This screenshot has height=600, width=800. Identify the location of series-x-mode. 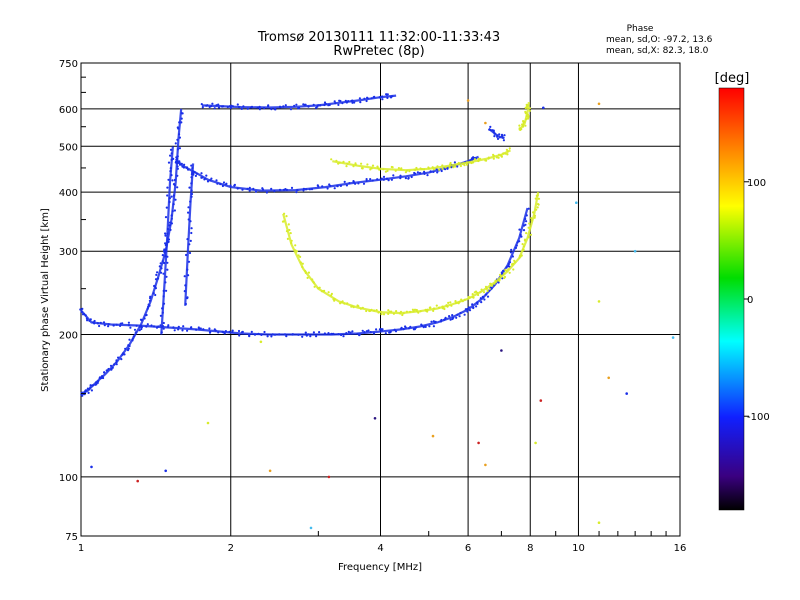
(411, 209).